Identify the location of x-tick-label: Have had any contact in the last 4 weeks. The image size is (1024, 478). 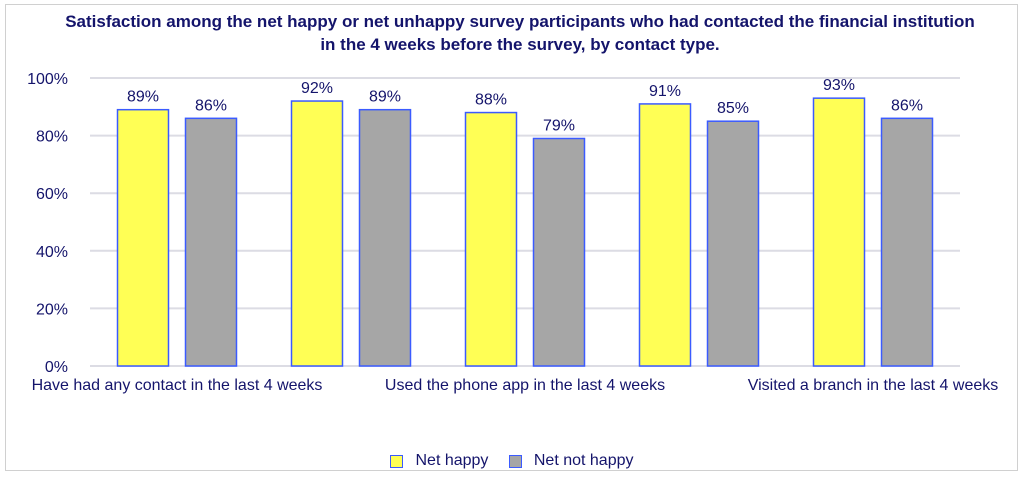
(177, 385).